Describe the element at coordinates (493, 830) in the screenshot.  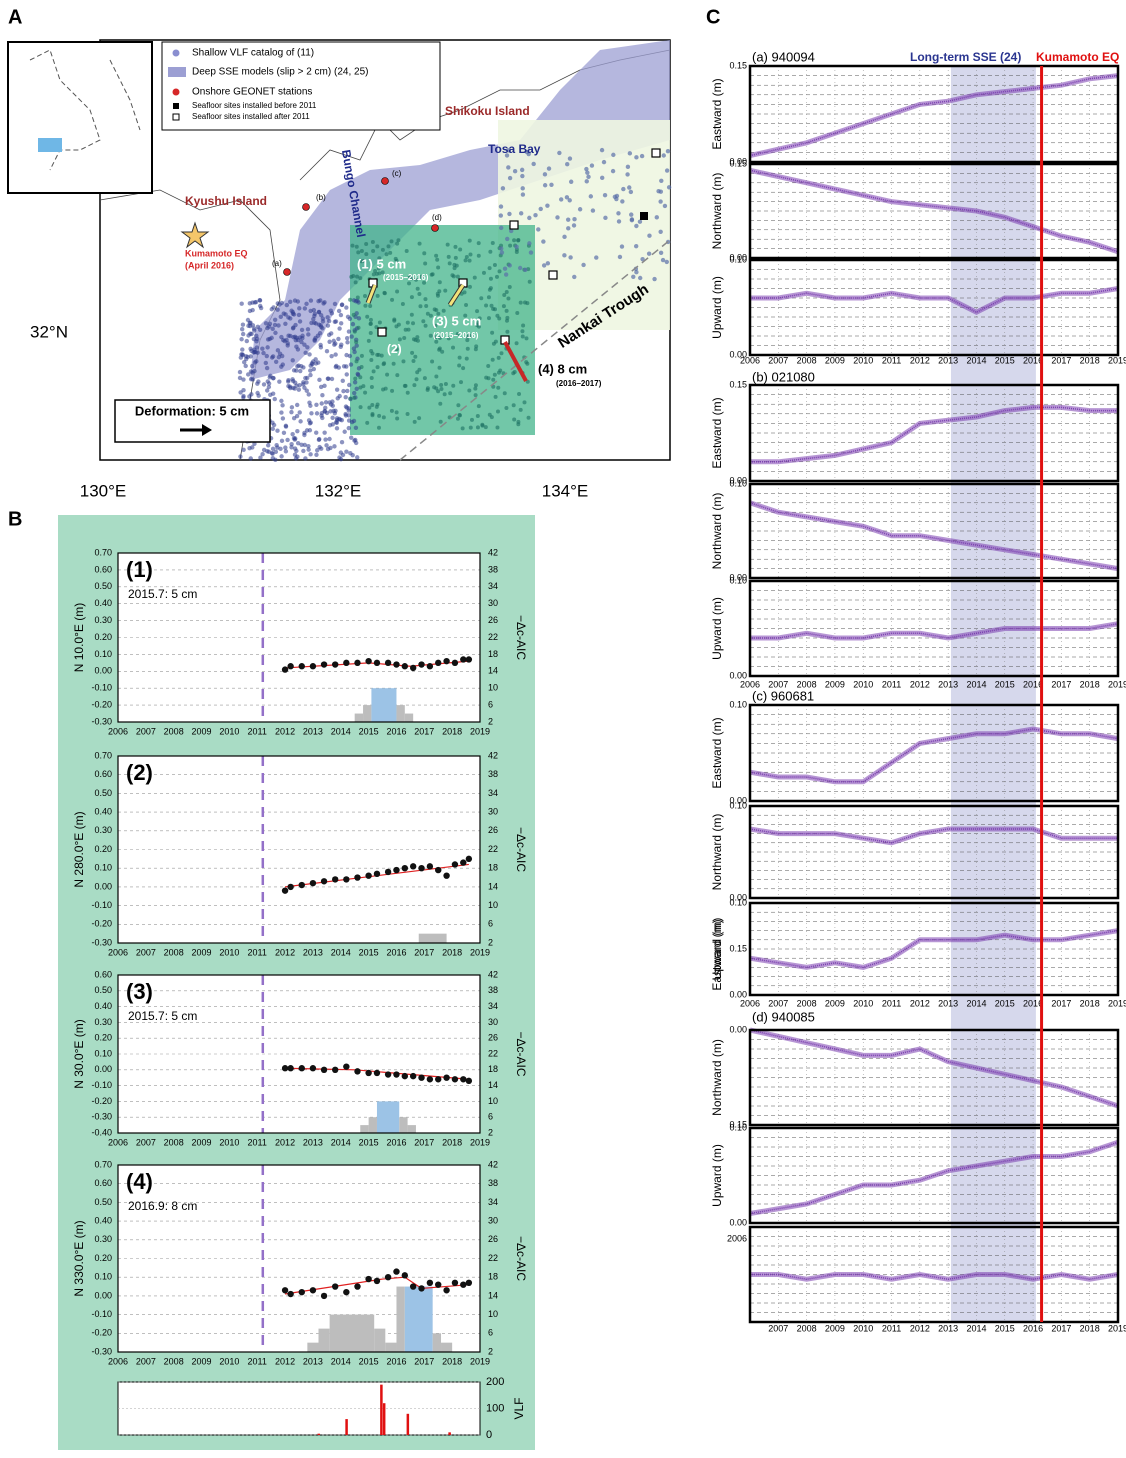
I see `y2-tick-label: 26` at that location.